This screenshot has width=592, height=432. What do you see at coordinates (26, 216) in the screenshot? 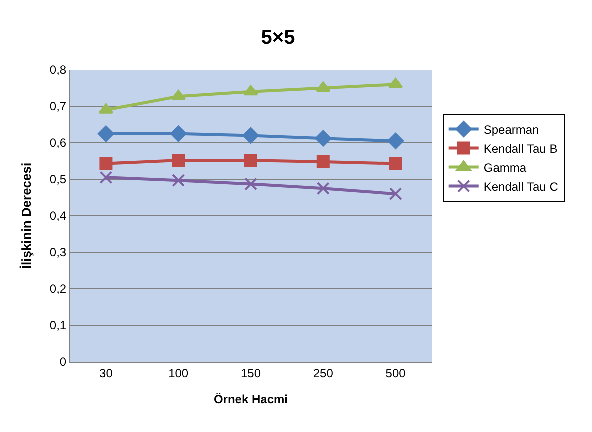
I see `y-axis-title: İlişkinin Derecesi` at bounding box center [26, 216].